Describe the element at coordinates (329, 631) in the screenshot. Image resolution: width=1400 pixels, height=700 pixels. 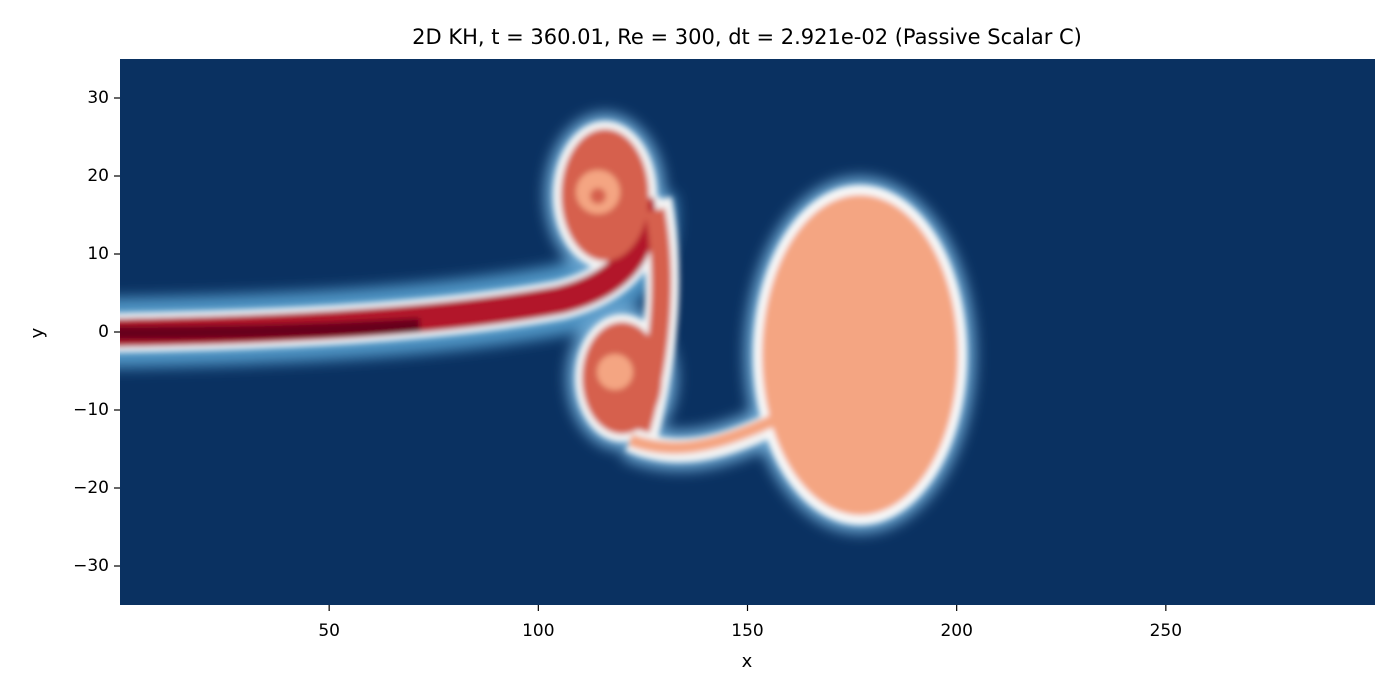
I see `x-tick-label: 50` at that location.